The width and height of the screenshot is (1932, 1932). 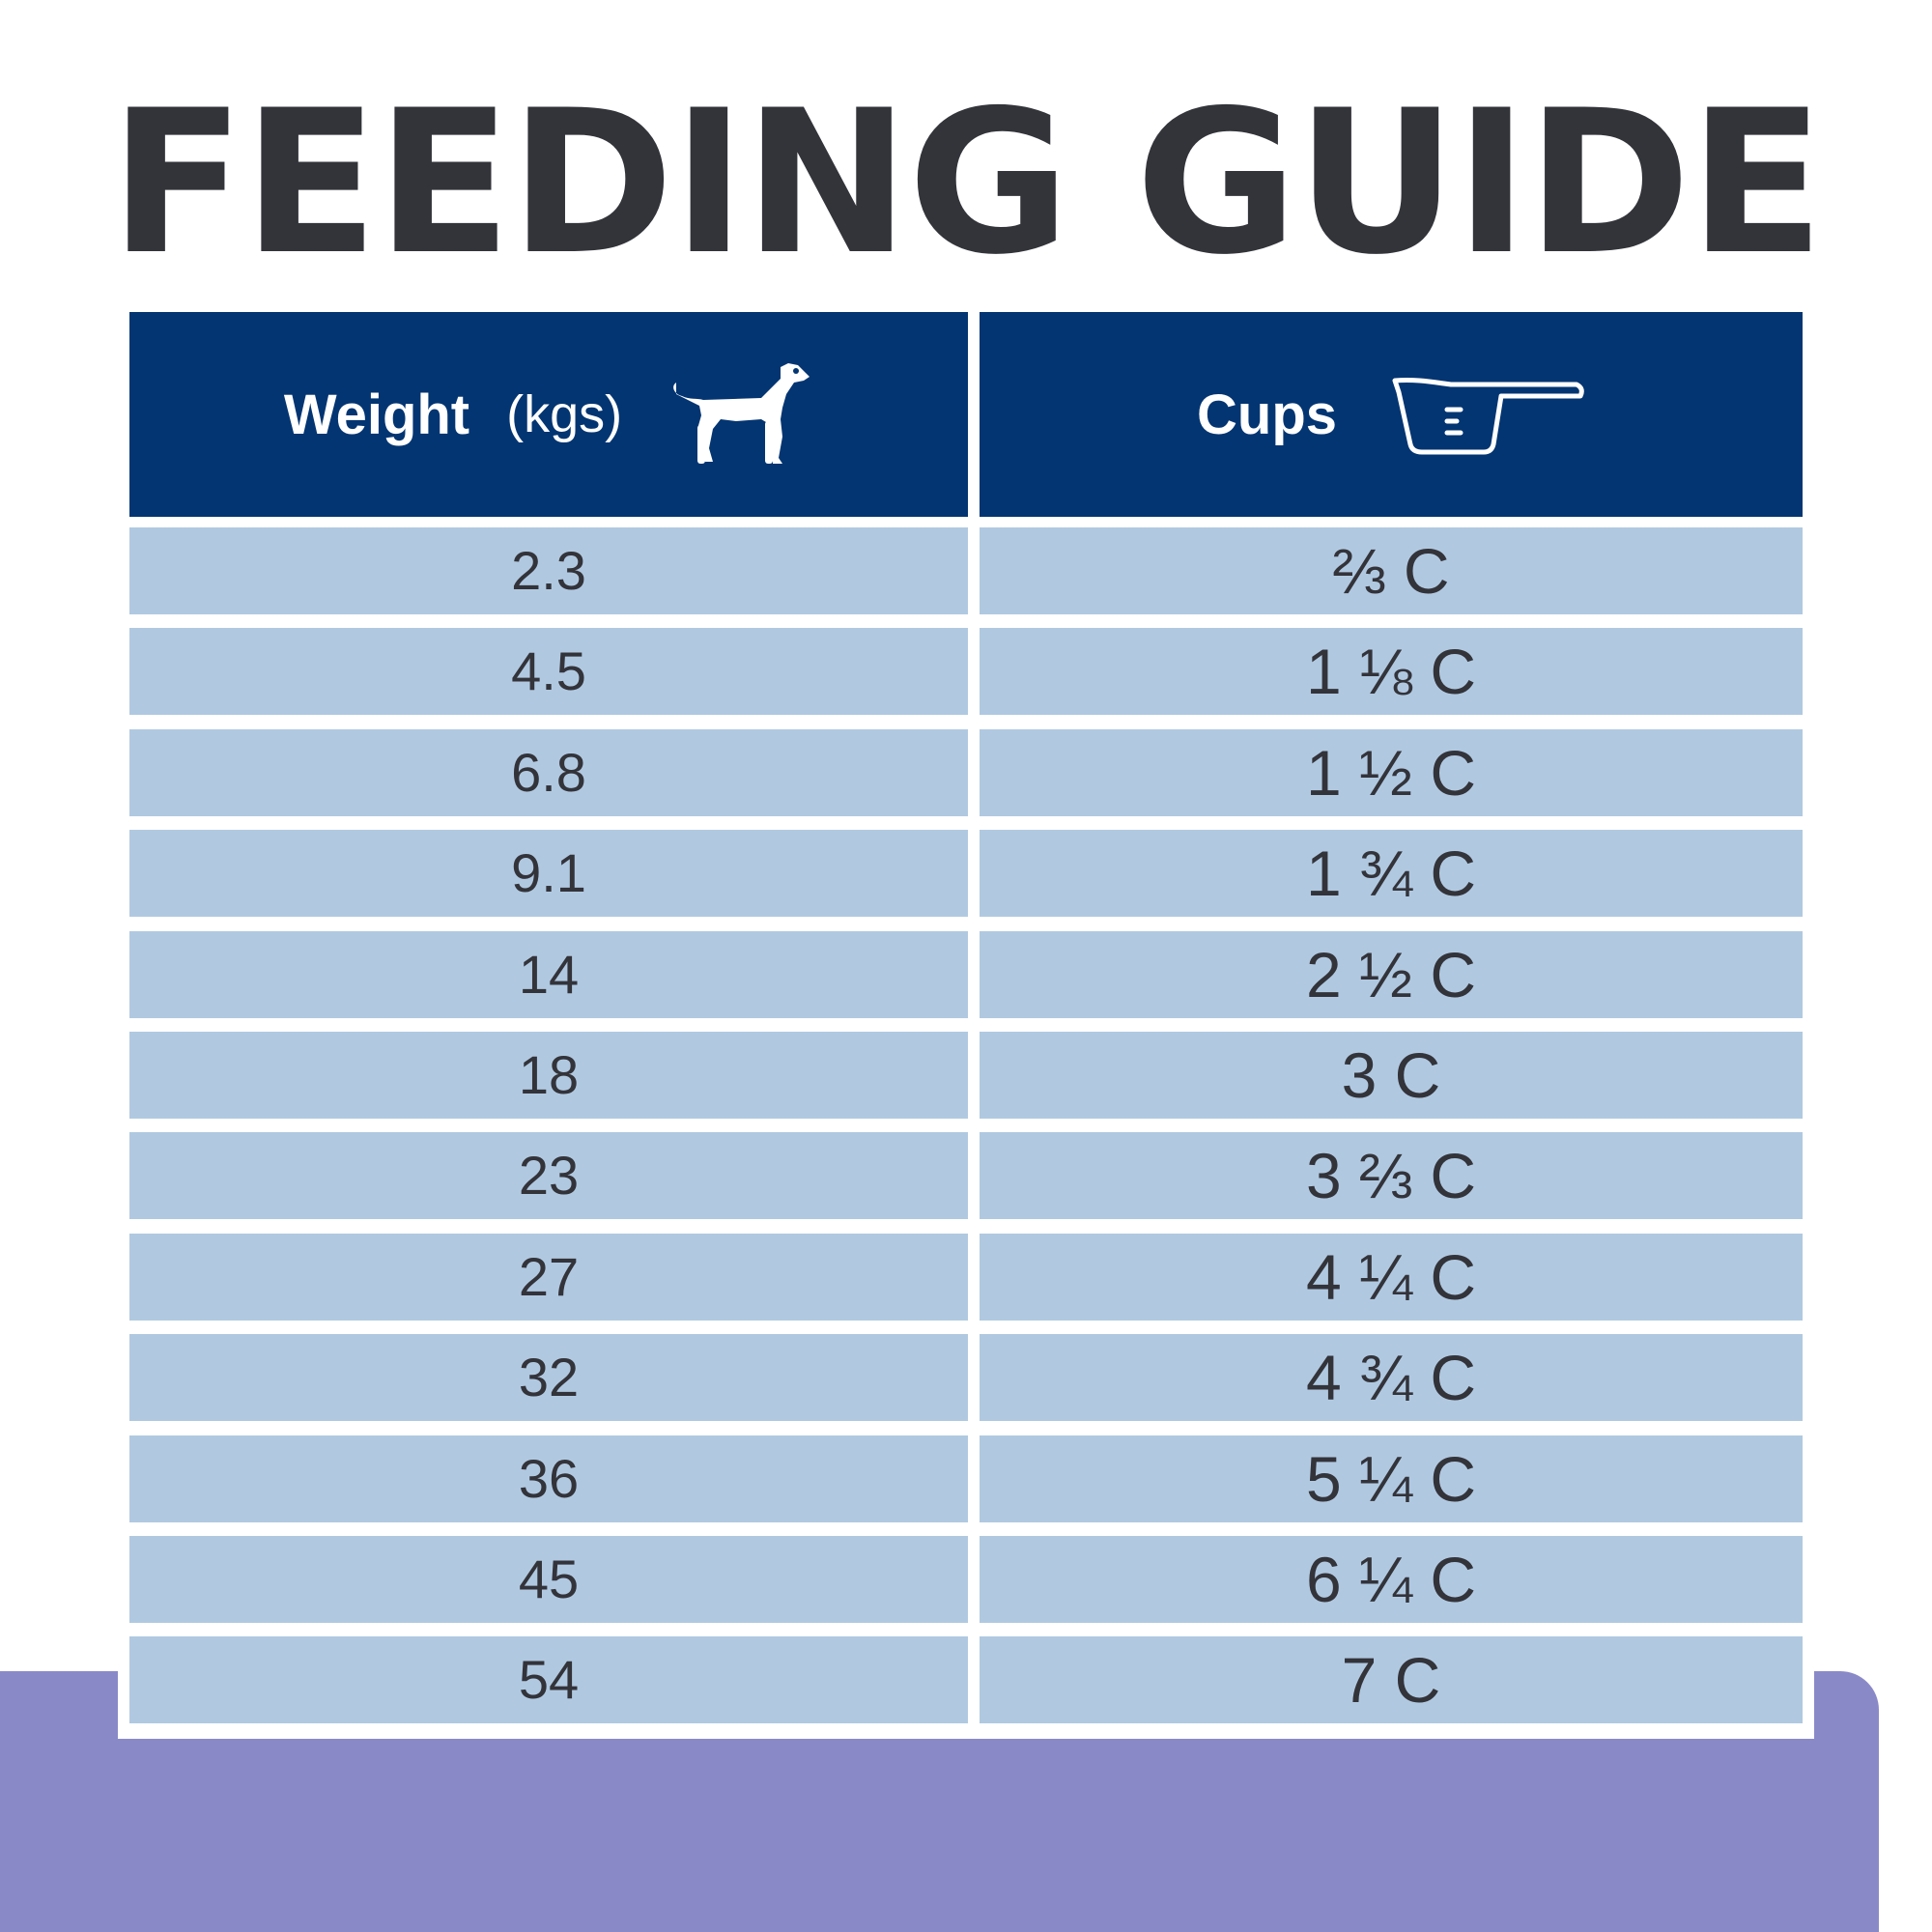 I want to click on weight-cell: 2.3, so click(x=548, y=570).